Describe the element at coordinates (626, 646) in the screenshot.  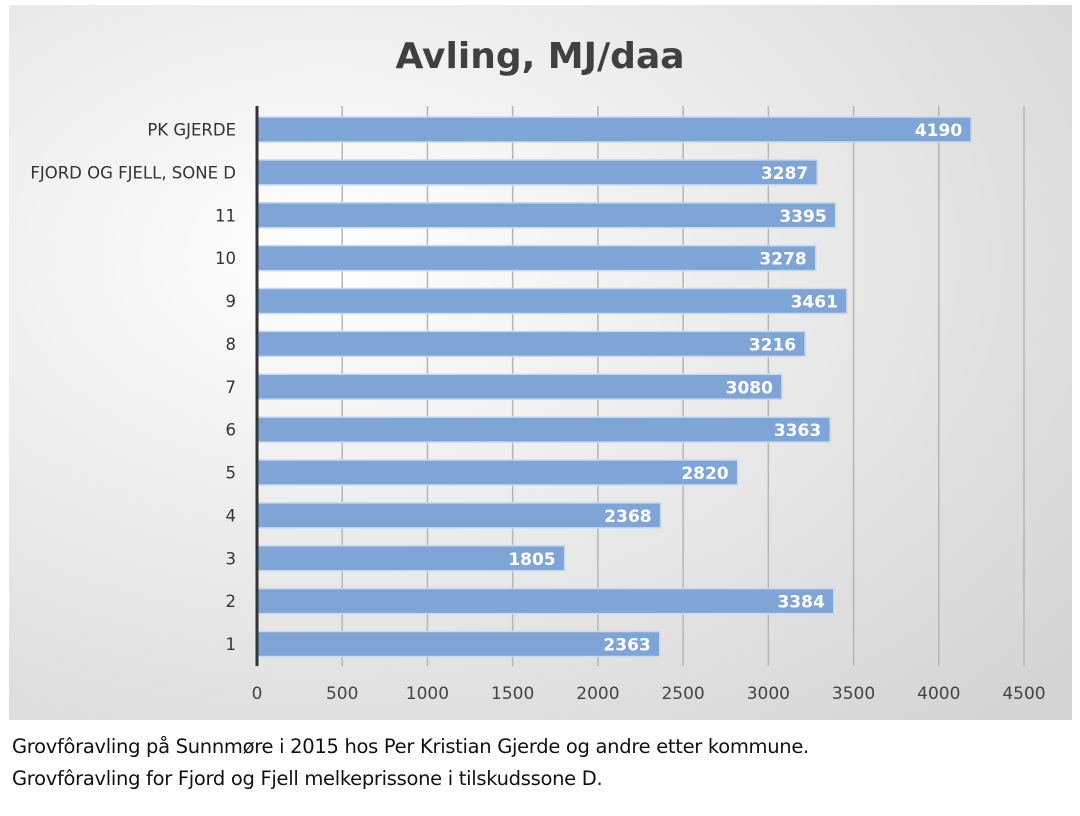
I see `data-label: 2363` at that location.